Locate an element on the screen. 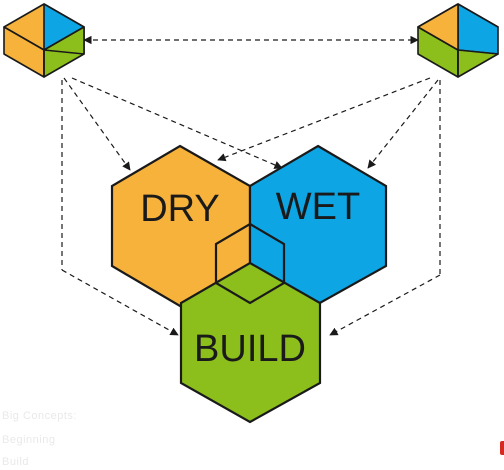 The height and width of the screenshot is (470, 504). faded-note-3: Build is located at coordinates (15, 462).